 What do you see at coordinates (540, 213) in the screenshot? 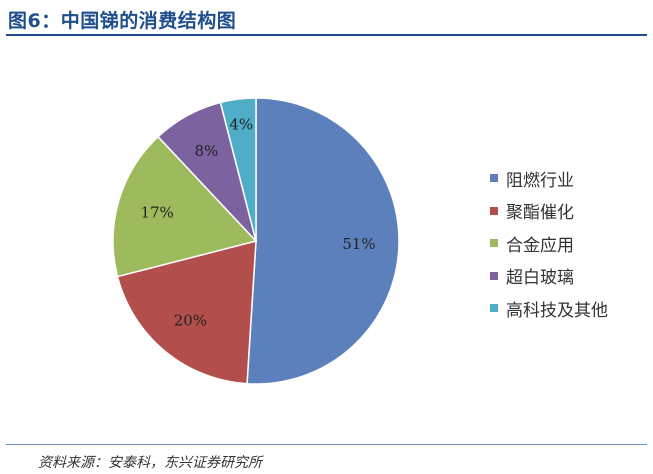
I see `legend-label: 聚酯催化` at bounding box center [540, 213].